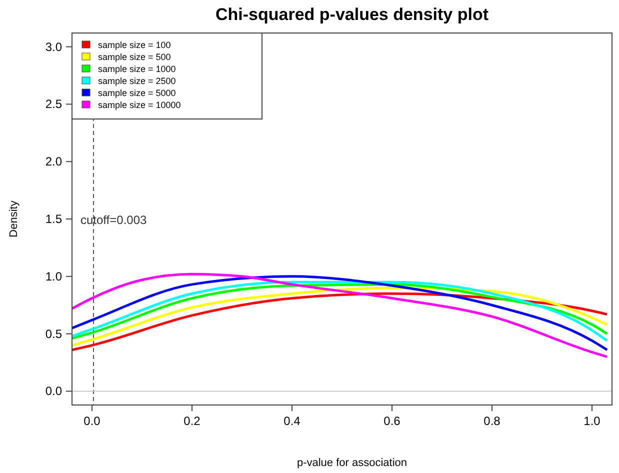 This screenshot has width=619, height=473. I want to click on legend-label: sample size = 5000, so click(137, 93).